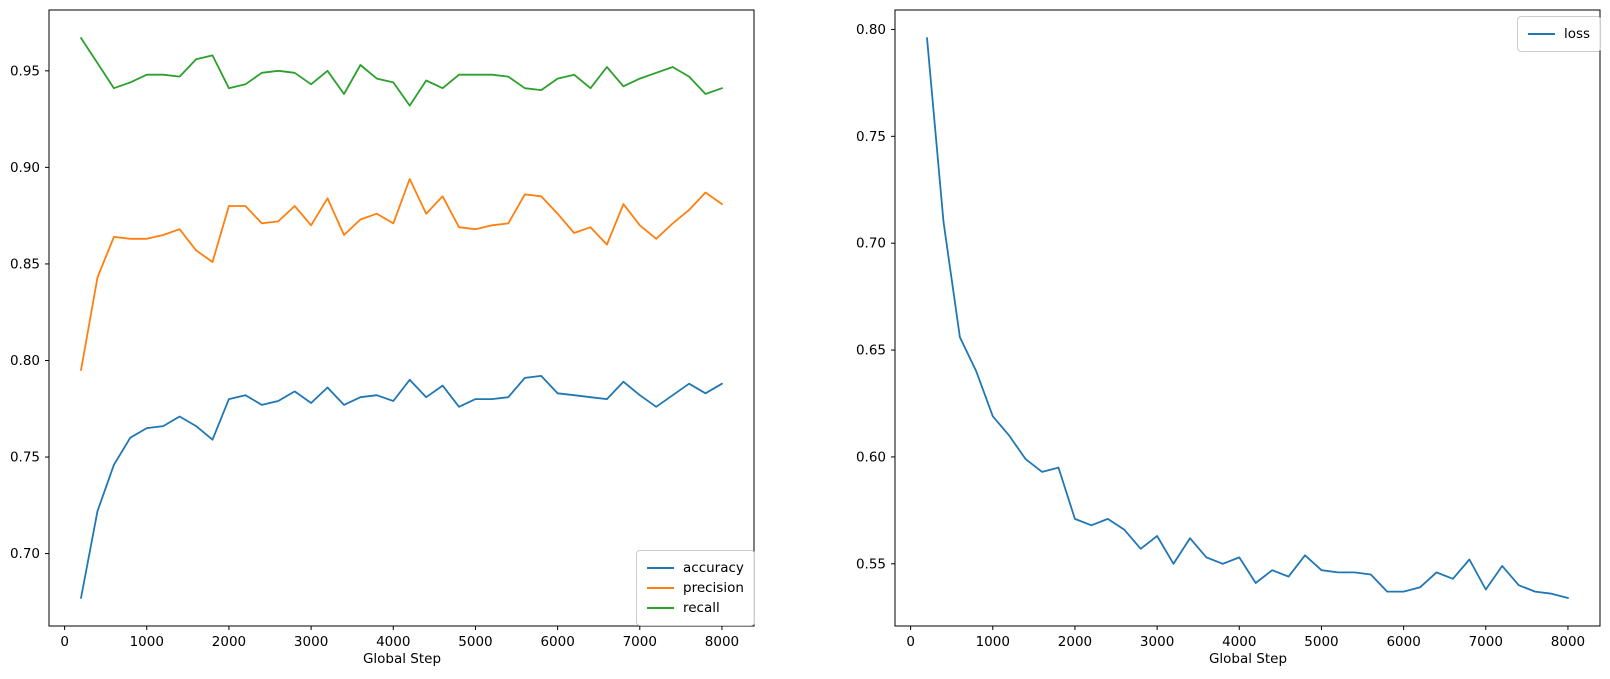  I want to click on y-tick-label: 0.85, so click(25, 264).